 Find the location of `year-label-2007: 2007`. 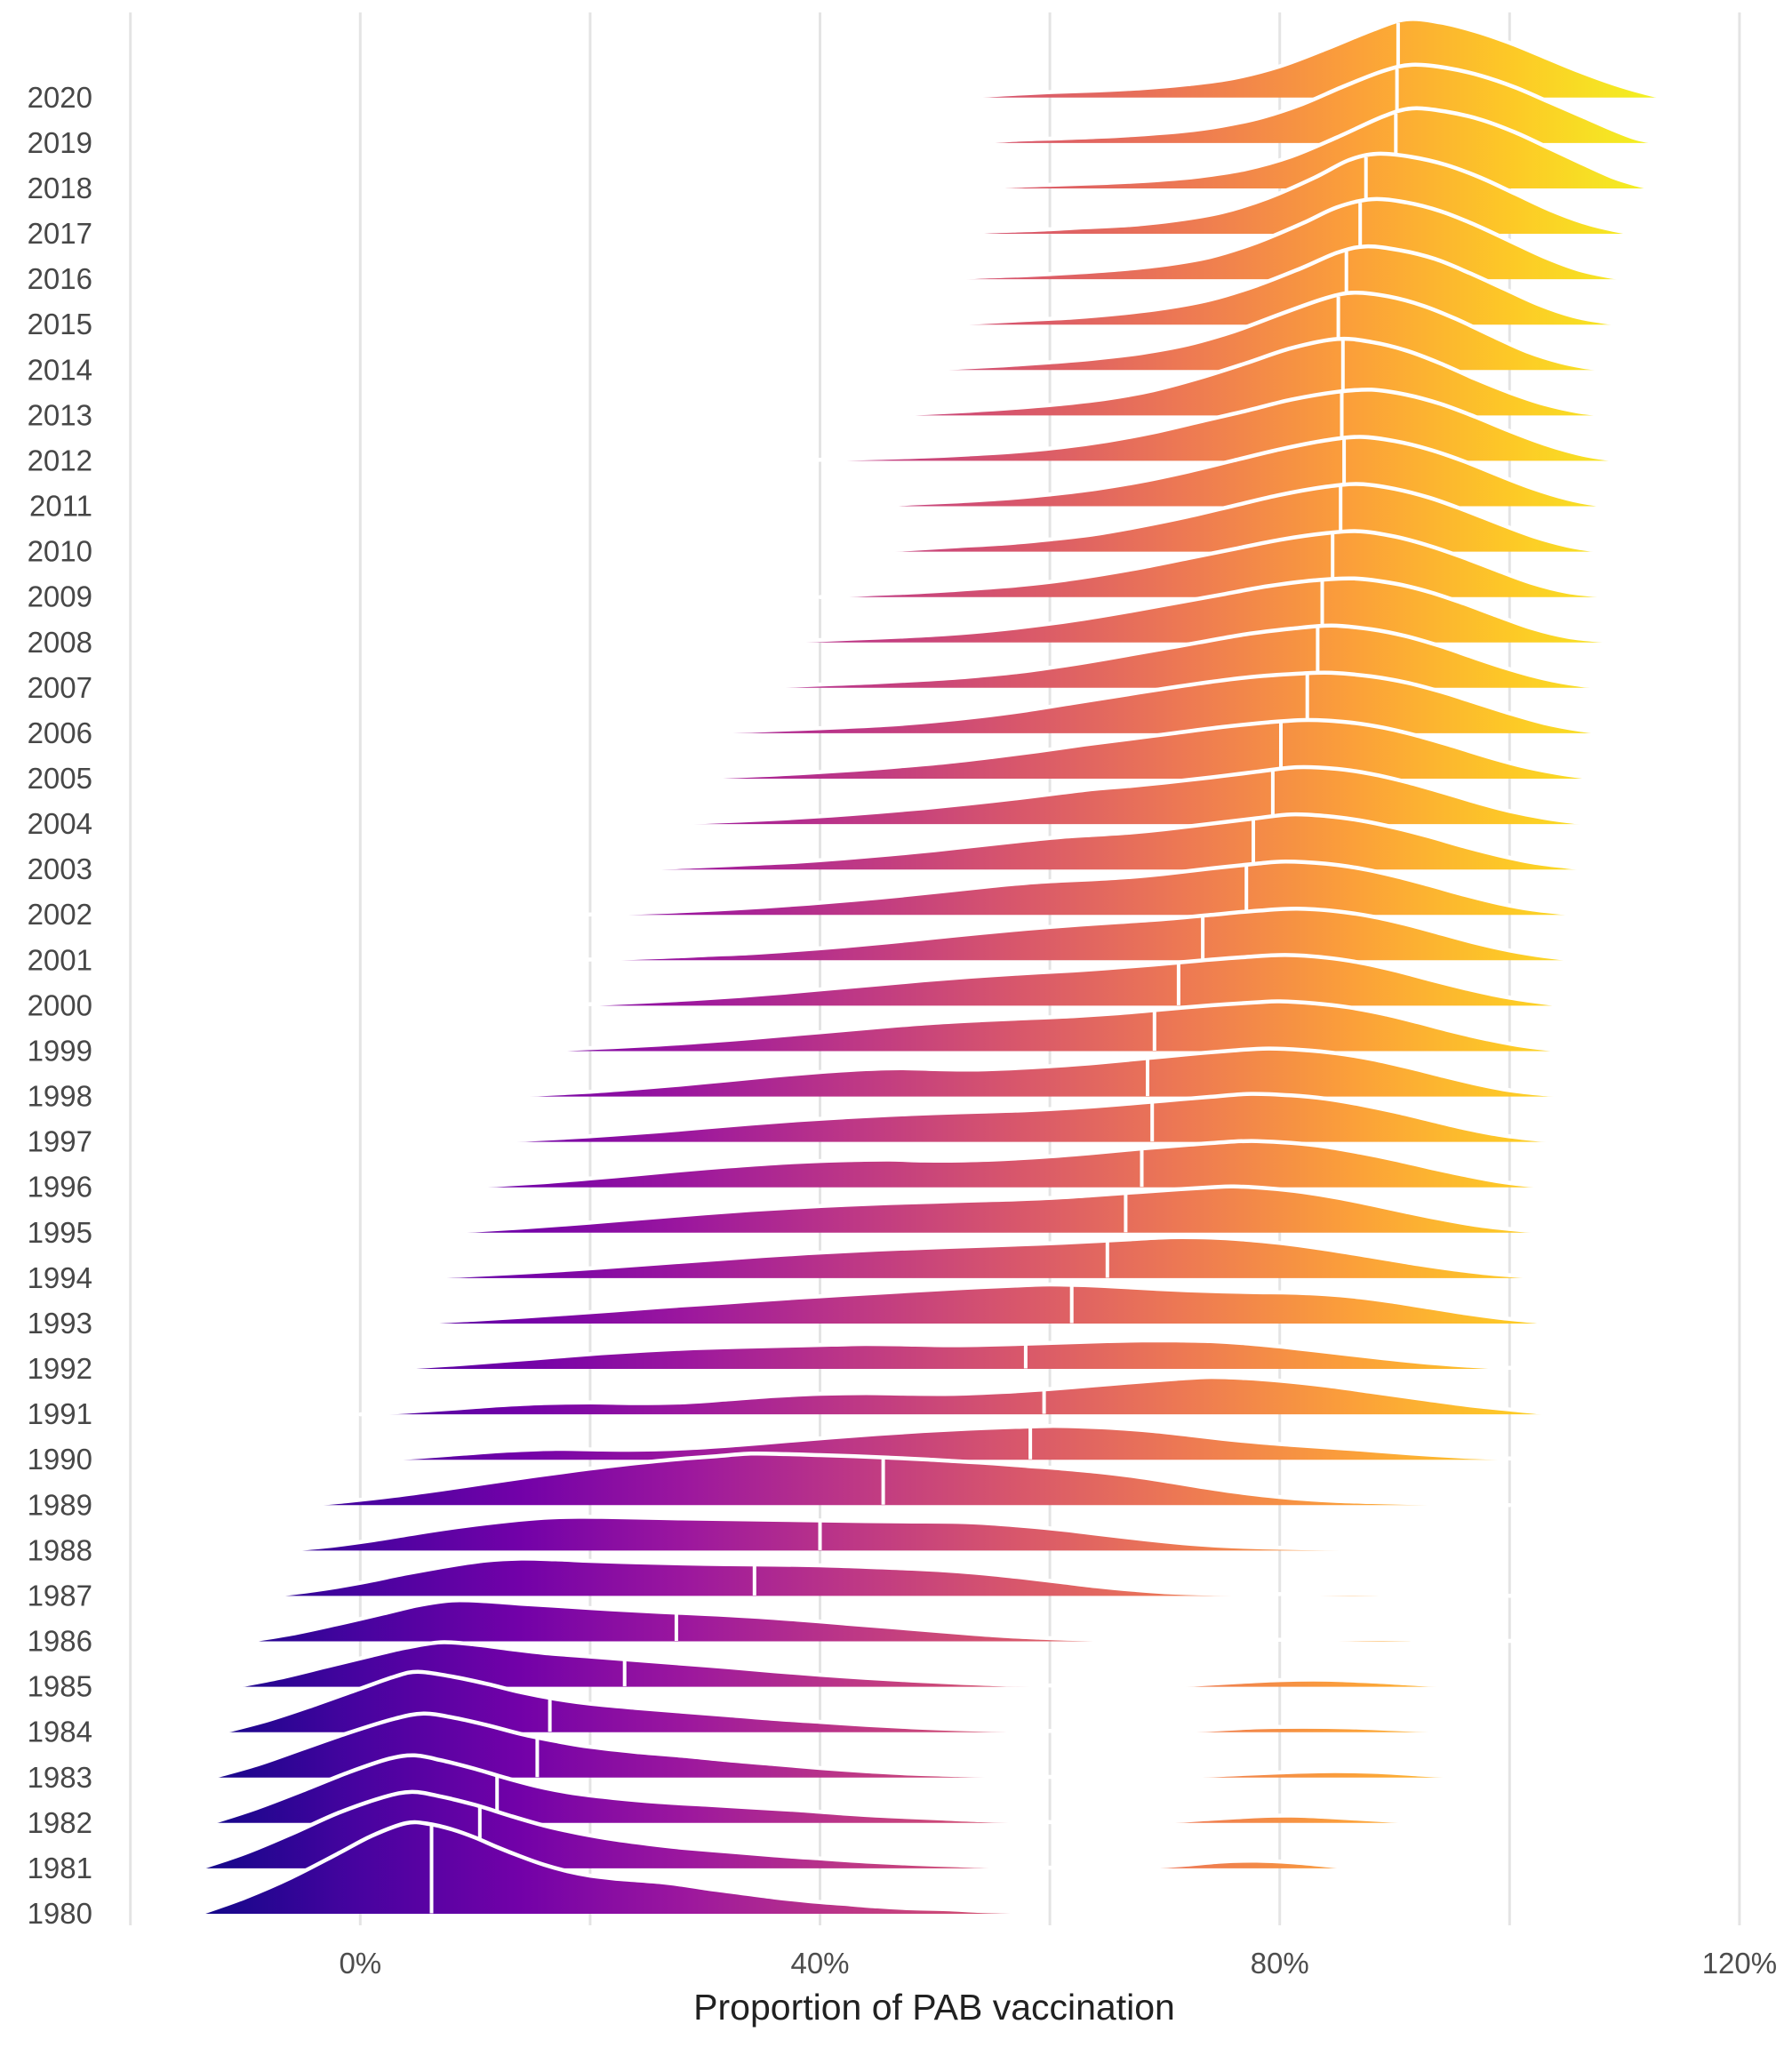

year-label-2007: 2007 is located at coordinates (60, 687).